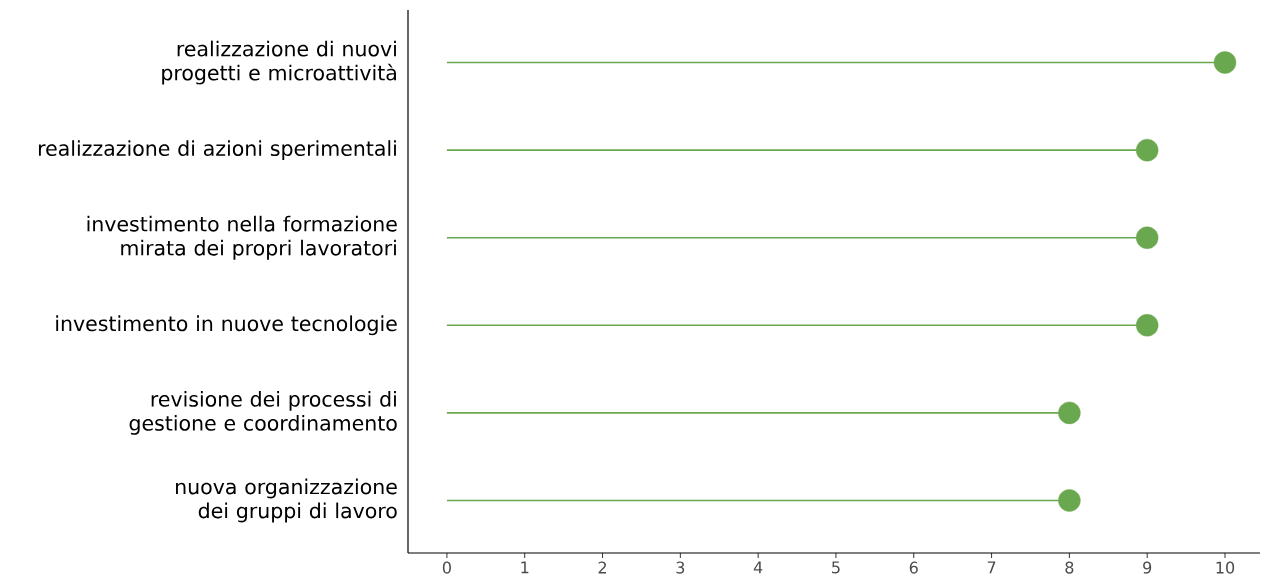 This screenshot has height=583, width=1265. Describe the element at coordinates (758, 567) in the screenshot. I see `x-tick-label: 4` at that location.